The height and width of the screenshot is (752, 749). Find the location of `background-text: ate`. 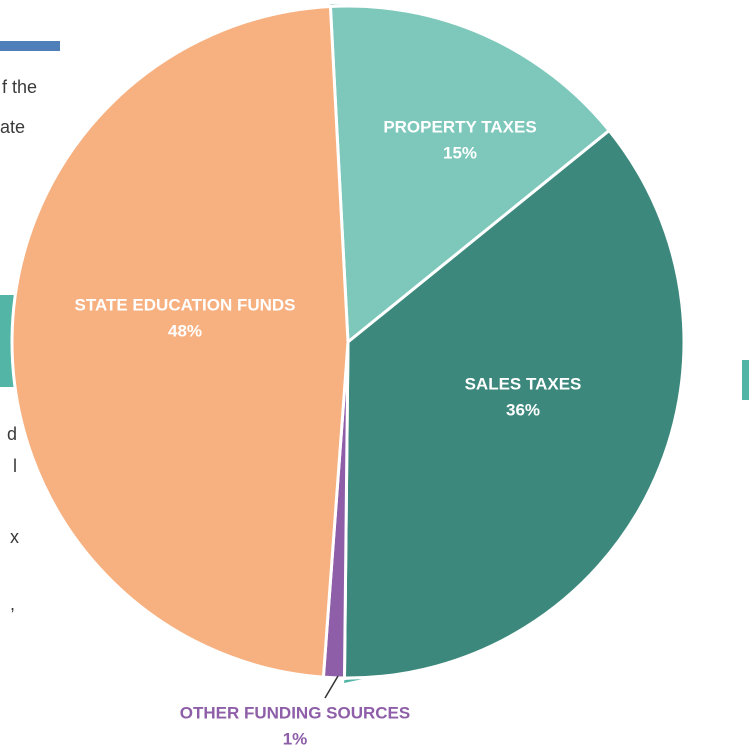

background-text: ate is located at coordinates (12, 127).